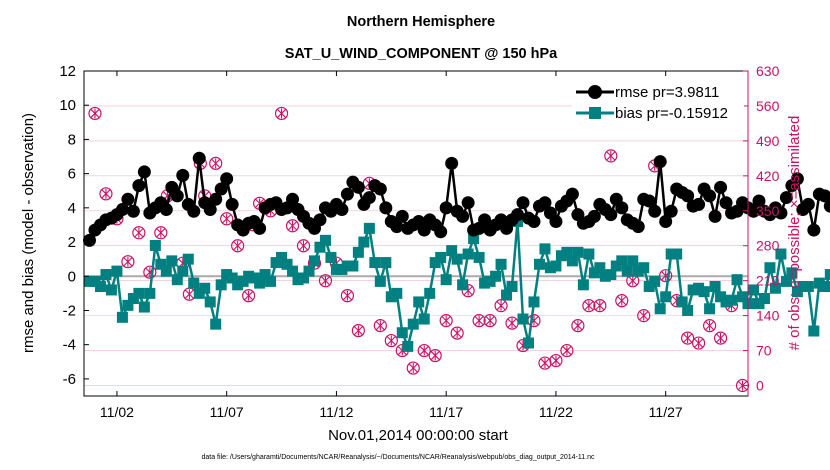 This screenshot has height=470, width=830. Describe the element at coordinates (768, 316) in the screenshot. I see `y-right-tick-label-7: 140` at that location.